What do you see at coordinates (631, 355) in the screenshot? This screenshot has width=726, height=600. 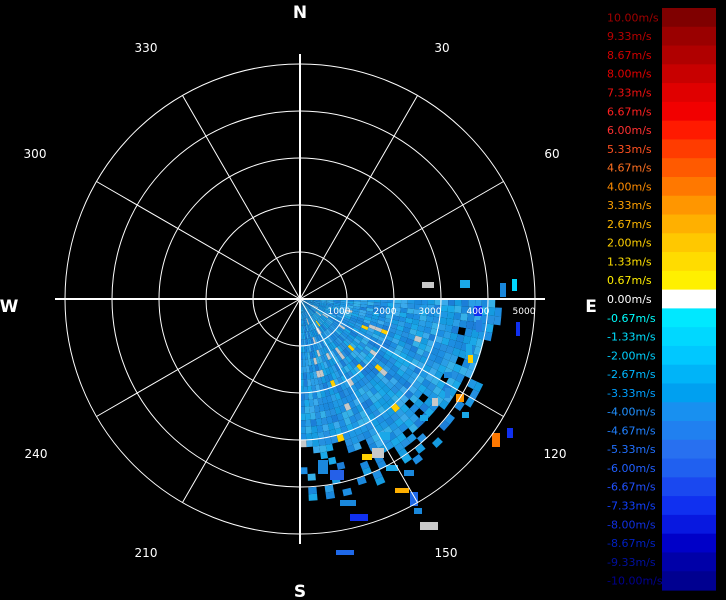 I see `colorbar-label: -2.00m/s` at bounding box center [631, 355].